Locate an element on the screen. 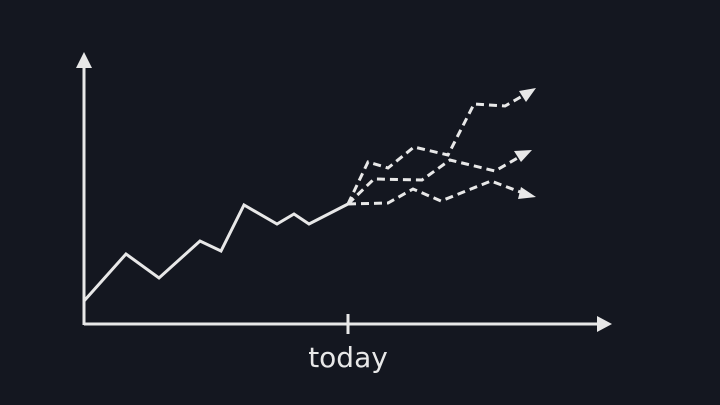 The image size is (720, 405). y-axis-arrow-icon is located at coordinates (84, 60).